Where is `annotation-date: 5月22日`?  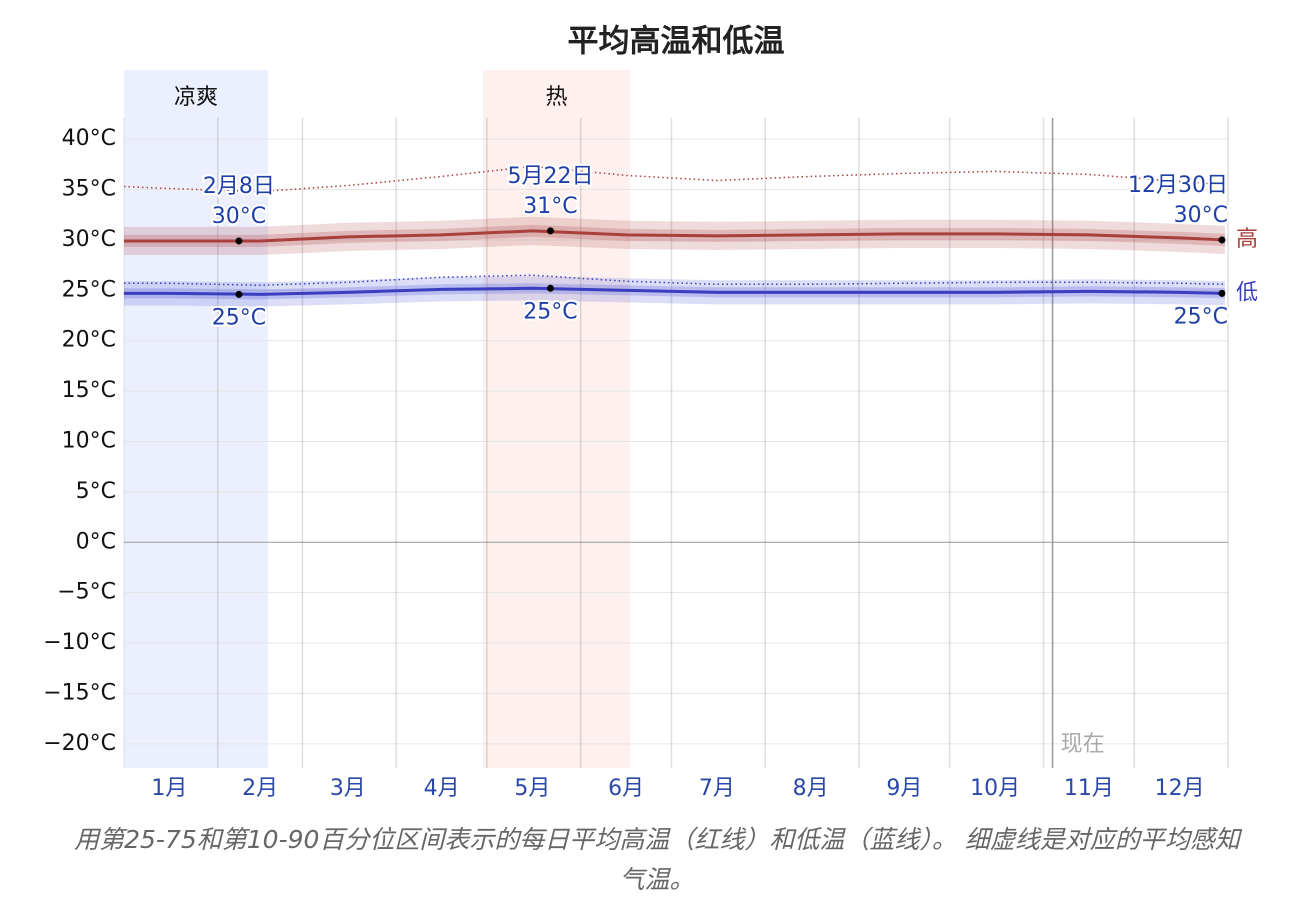
annotation-date: 5月22日 is located at coordinates (550, 176).